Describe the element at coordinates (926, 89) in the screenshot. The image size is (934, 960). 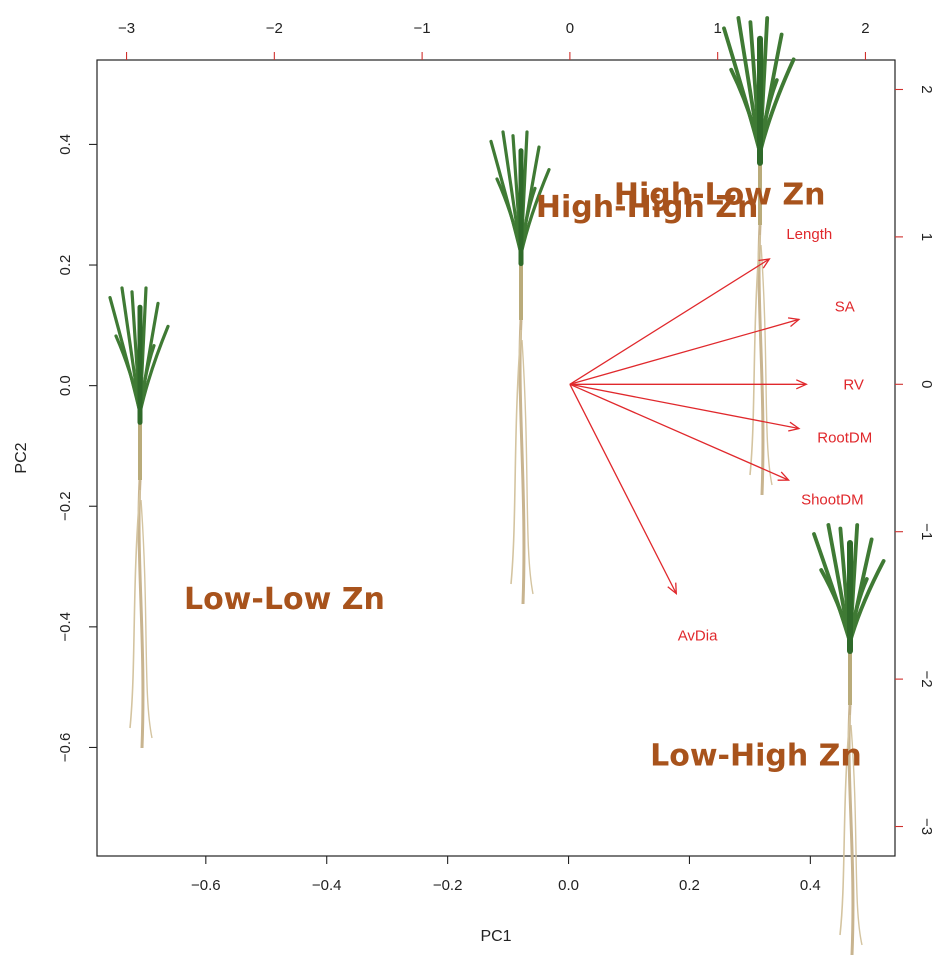
I see `right-tick-label: 2` at that location.